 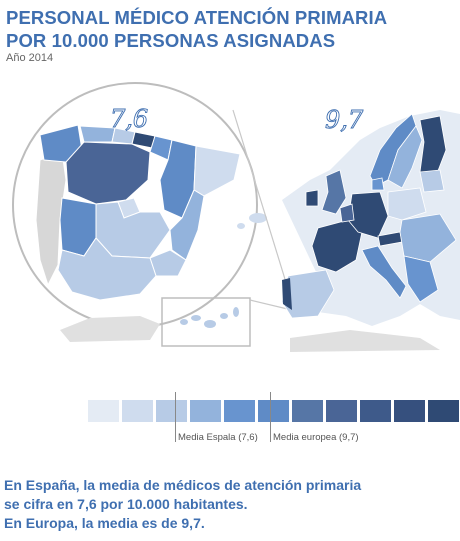 I want to click on region-castilla-leon, so click(x=108, y=173).